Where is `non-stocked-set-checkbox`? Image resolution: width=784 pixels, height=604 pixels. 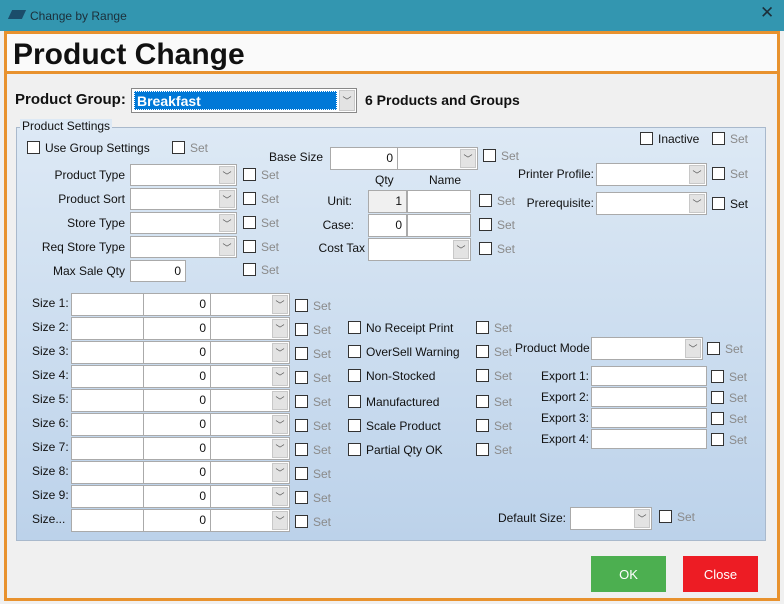 non-stocked-set-checkbox is located at coordinates (482, 375).